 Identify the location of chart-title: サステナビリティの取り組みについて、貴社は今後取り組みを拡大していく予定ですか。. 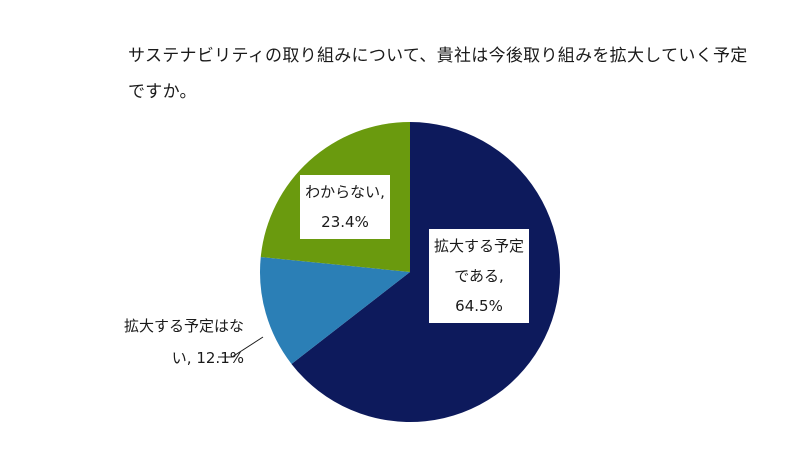
(438, 74).